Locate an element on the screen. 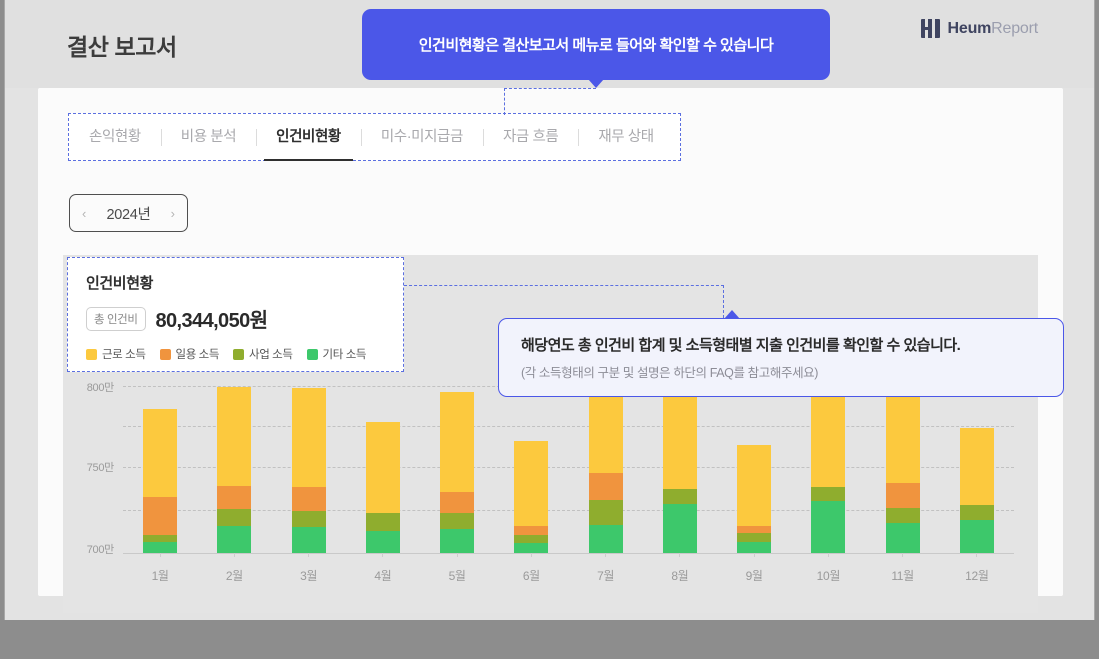  brand-name-bold: Heum is located at coordinates (969, 28).